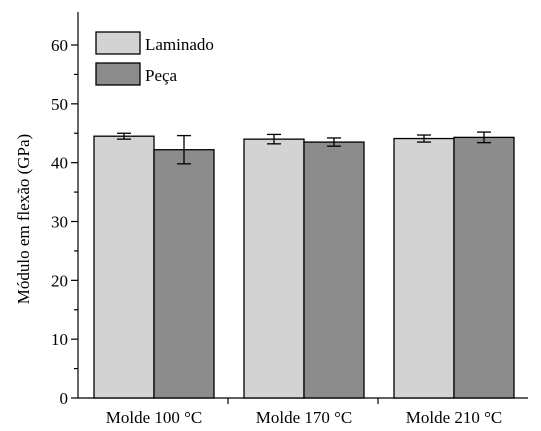 The height and width of the screenshot is (431, 541). What do you see at coordinates (59, 45) in the screenshot?
I see `y-tick-label: 60` at bounding box center [59, 45].